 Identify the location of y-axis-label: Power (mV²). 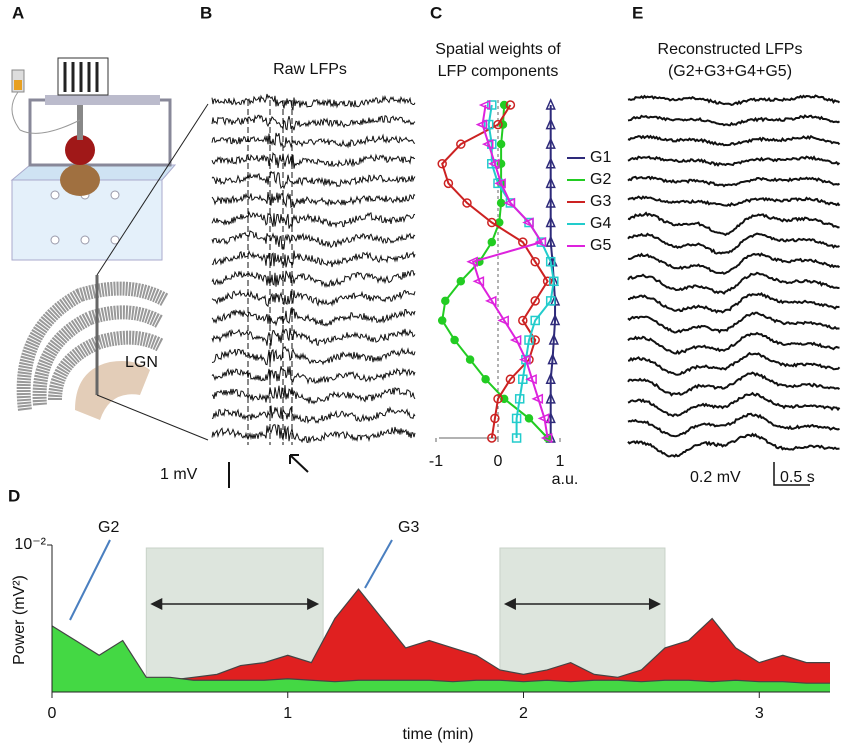
(19, 620).